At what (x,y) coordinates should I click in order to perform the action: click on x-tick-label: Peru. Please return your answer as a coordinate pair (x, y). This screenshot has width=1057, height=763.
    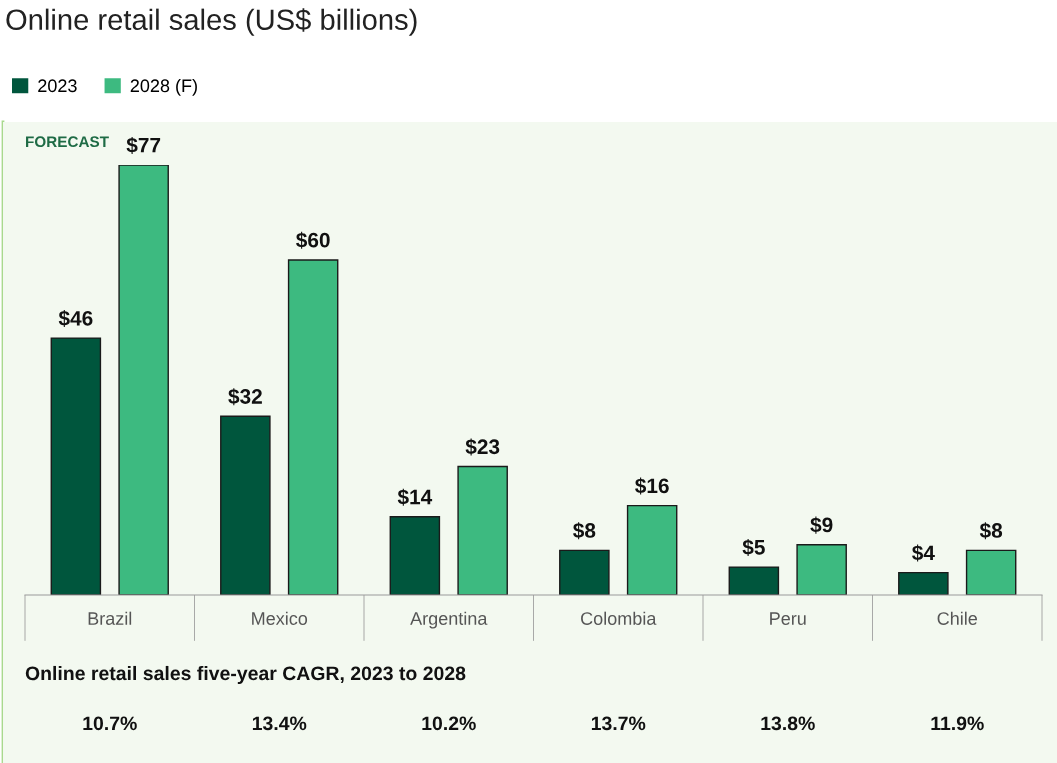
    Looking at the image, I should click on (788, 618).